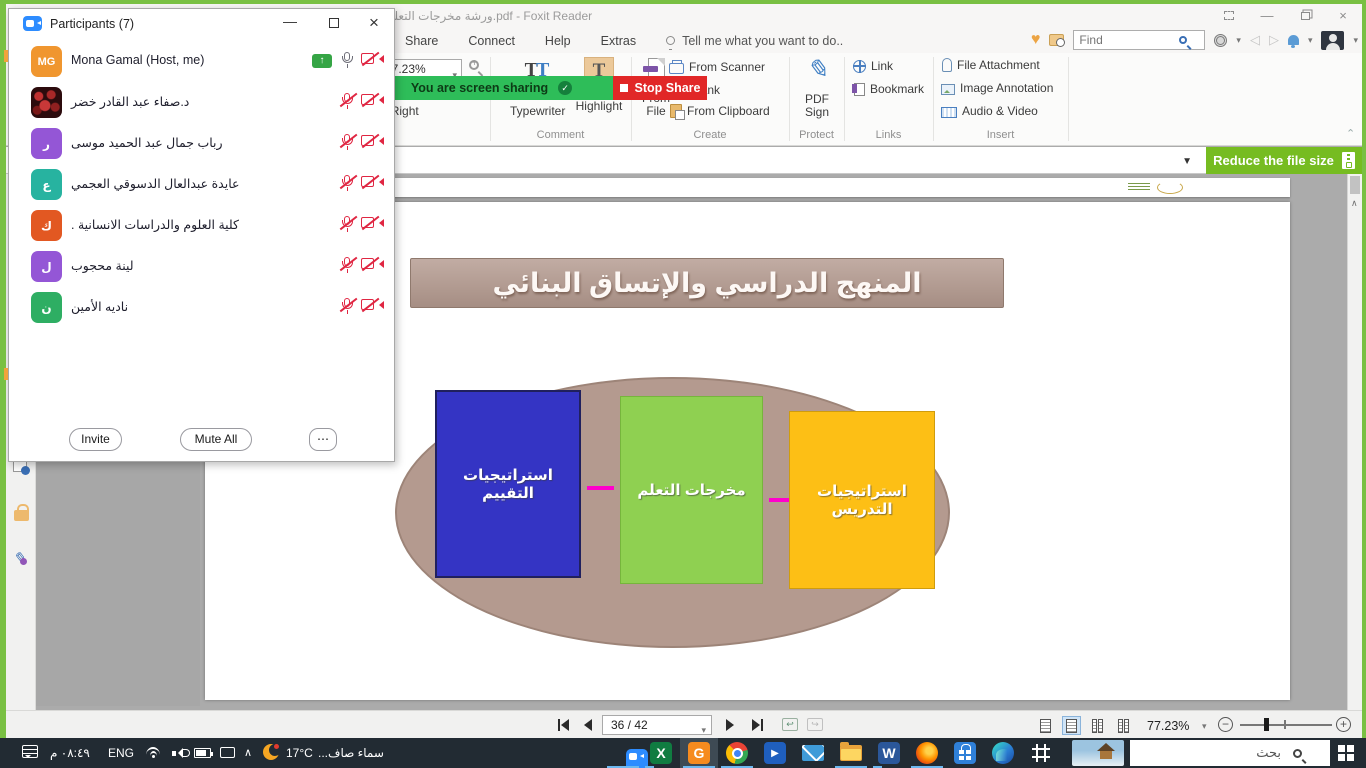  I want to click on zoom-in-button: +, so click(1343, 724).